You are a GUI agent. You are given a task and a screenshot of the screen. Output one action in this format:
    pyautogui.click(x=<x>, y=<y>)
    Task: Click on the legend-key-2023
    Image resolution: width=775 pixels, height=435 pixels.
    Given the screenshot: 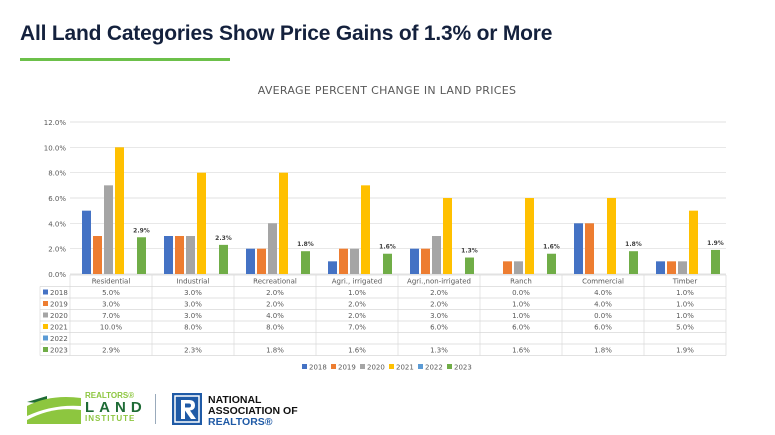 What is the action you would take?
    pyautogui.click(x=45, y=349)
    